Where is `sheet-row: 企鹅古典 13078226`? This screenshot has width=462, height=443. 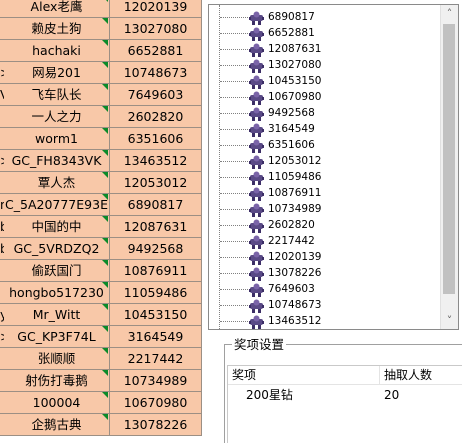
sheet-row: 企鹅古典 13078226 is located at coordinates (101, 425).